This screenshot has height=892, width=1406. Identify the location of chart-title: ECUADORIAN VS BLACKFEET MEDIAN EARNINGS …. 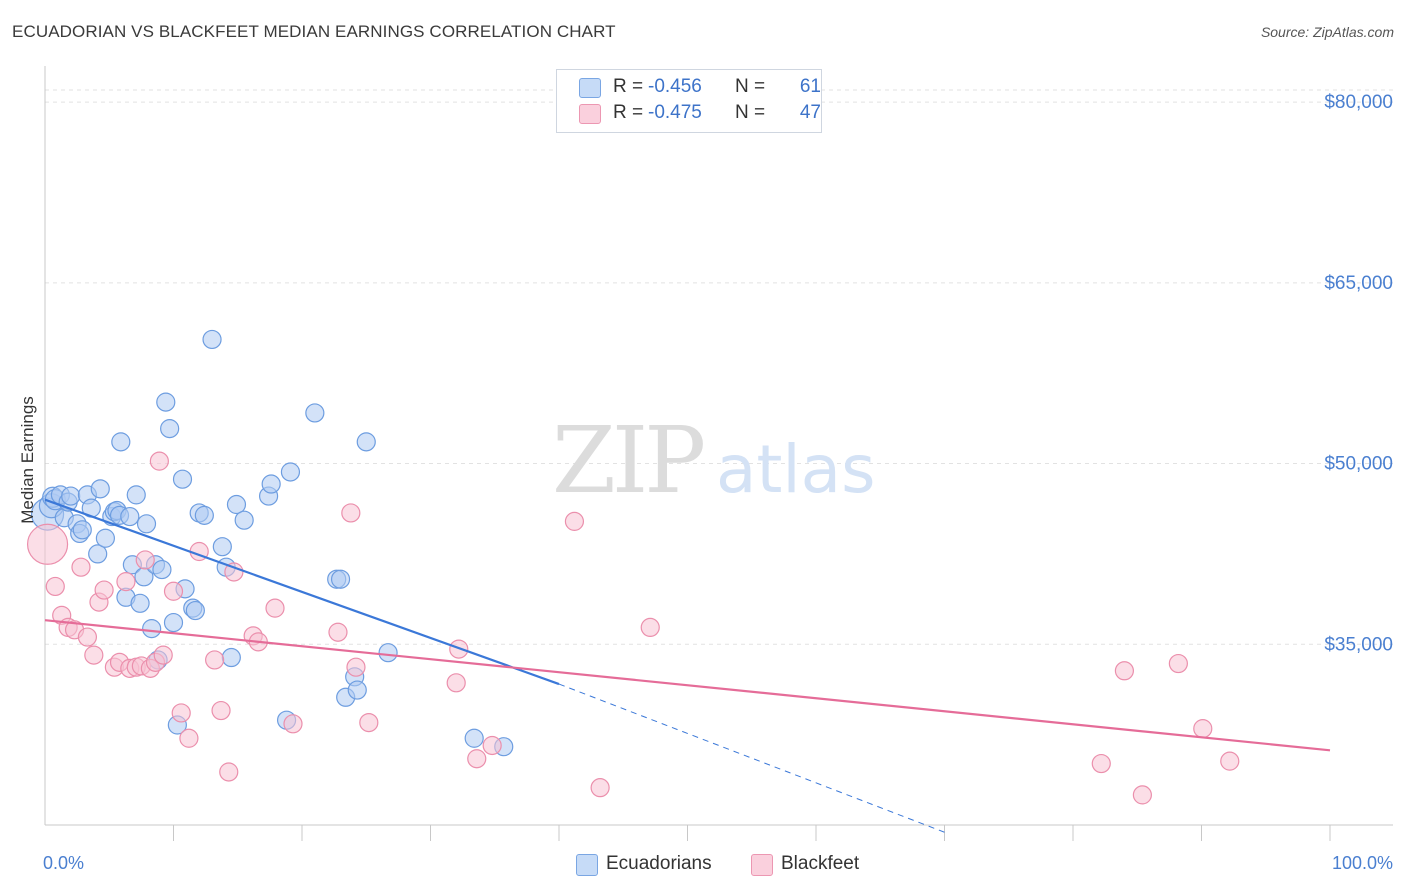
(314, 31).